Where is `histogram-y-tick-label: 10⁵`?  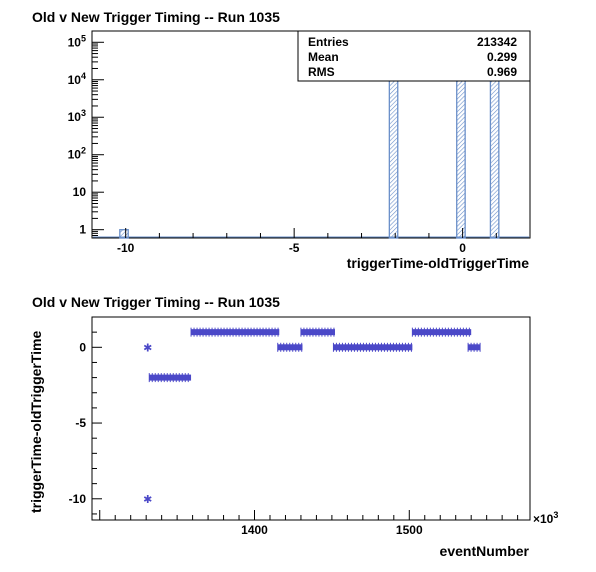
histogram-y-tick-label: 10⁵ is located at coordinates (77, 41).